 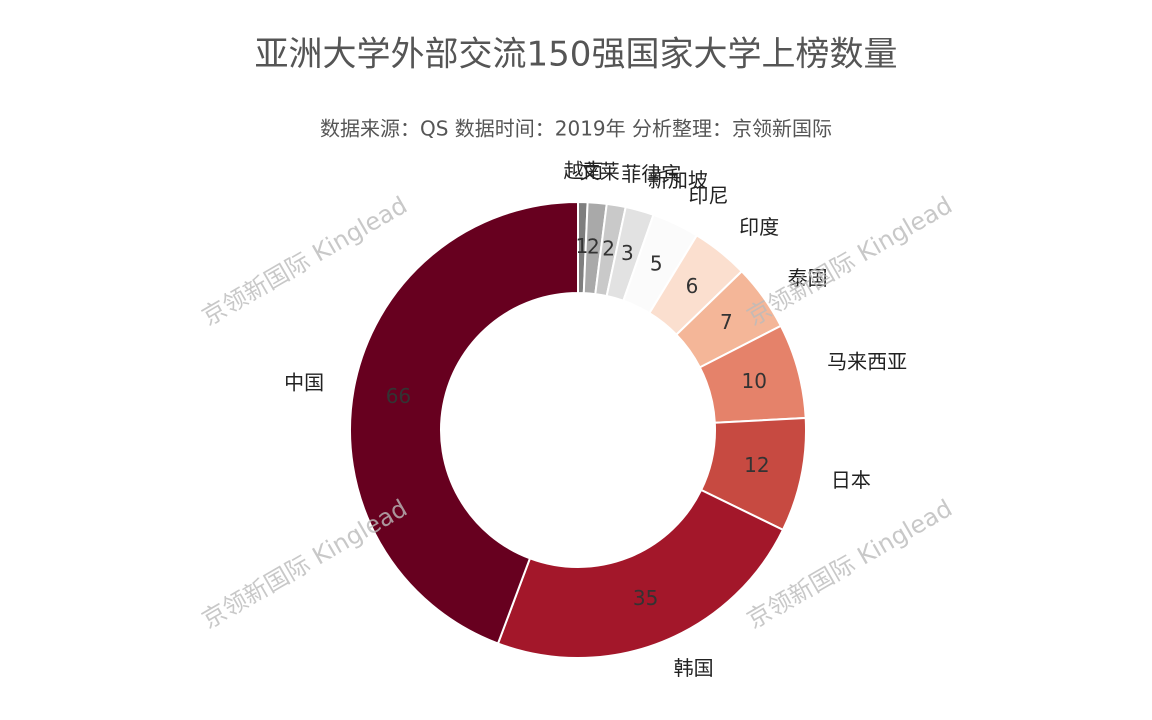 I want to click on value-label: 3, so click(x=627, y=253).